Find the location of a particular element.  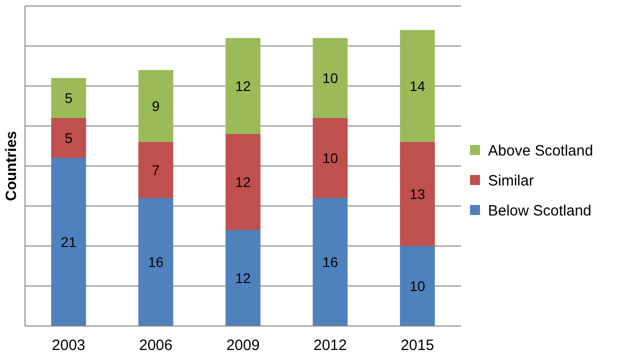

legend-label: Below Scotland is located at coordinates (540, 211).